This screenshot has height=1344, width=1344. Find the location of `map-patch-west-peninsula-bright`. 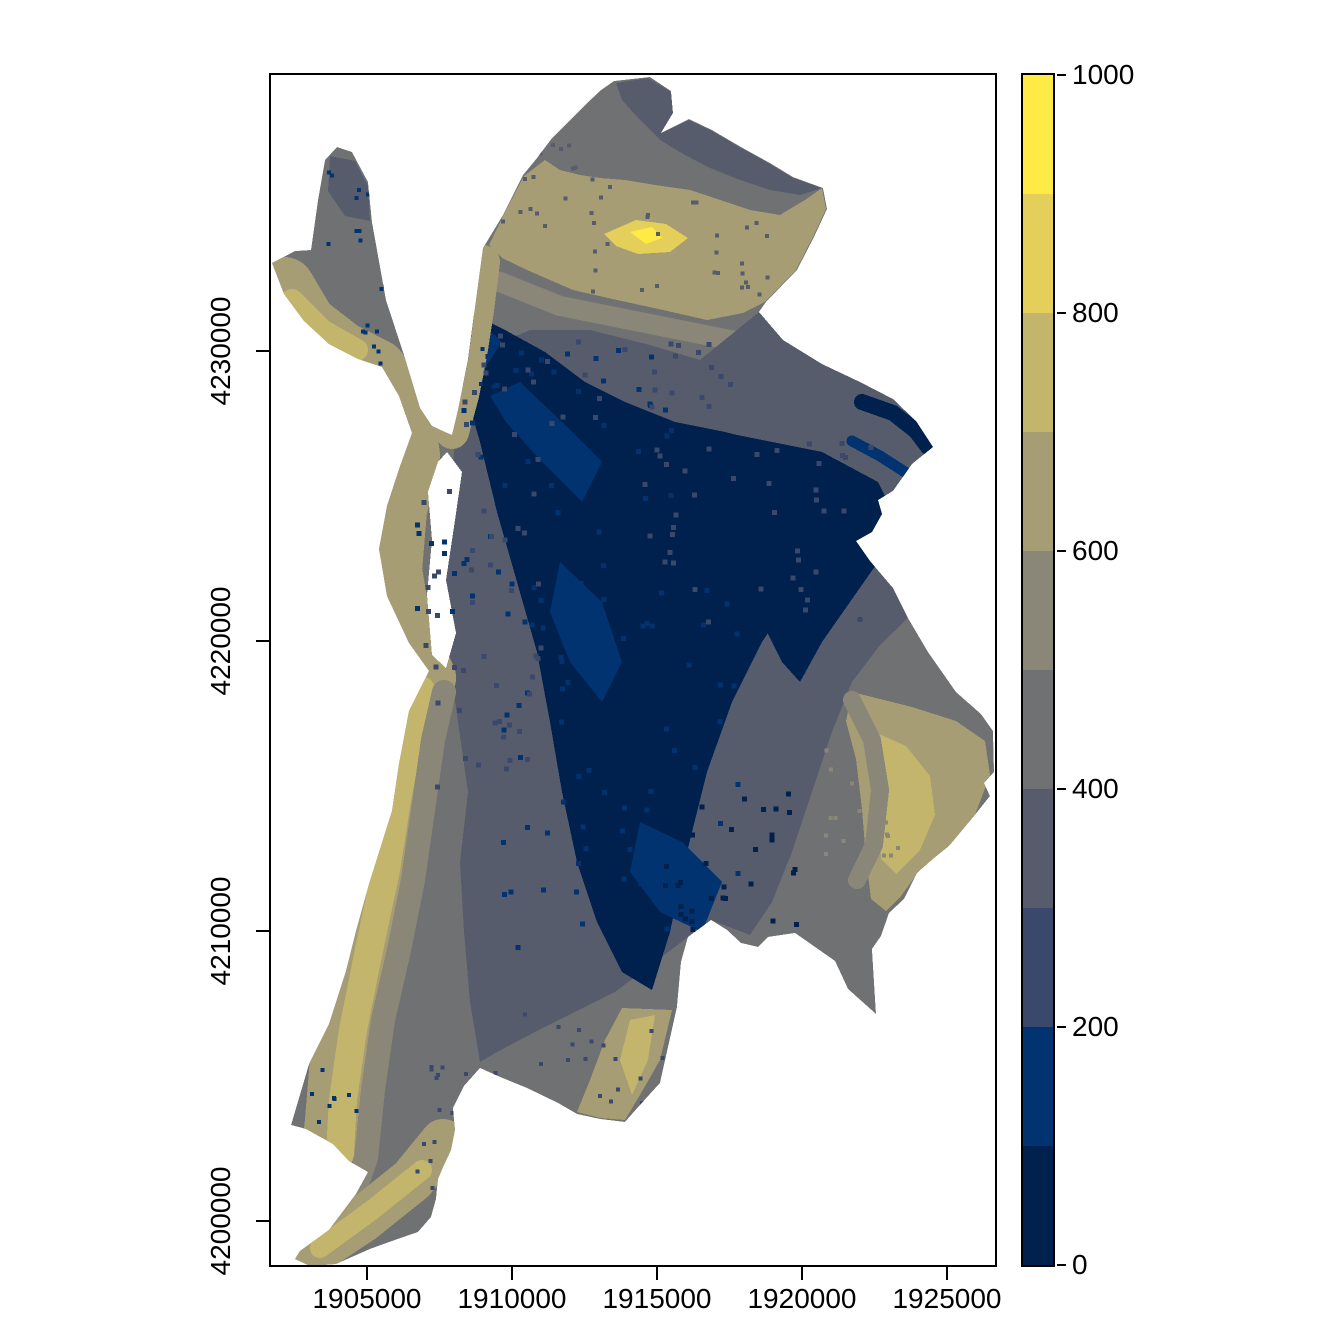

map-patch-west-peninsula-bright is located at coordinates (324, 325).